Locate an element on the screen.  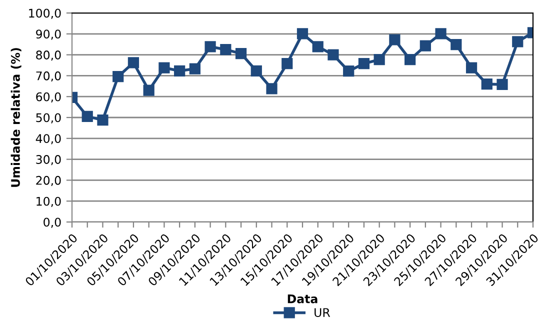
y-tick-label: 50,0 is located at coordinates (48, 118).